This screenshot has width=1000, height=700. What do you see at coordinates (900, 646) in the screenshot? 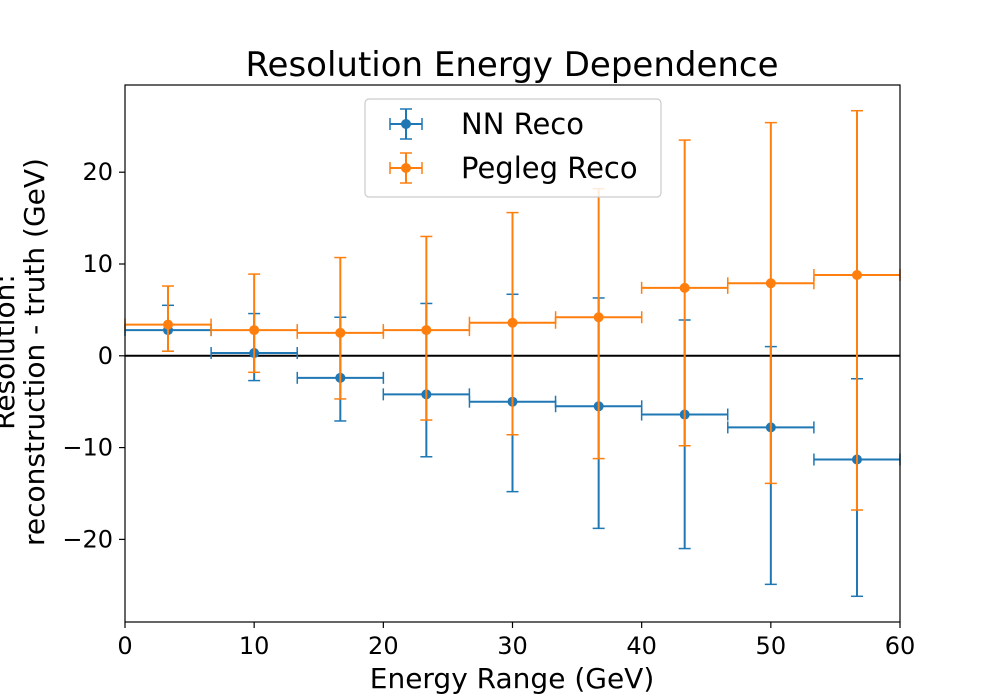
I see `x-tick-label: 60` at bounding box center [900, 646].